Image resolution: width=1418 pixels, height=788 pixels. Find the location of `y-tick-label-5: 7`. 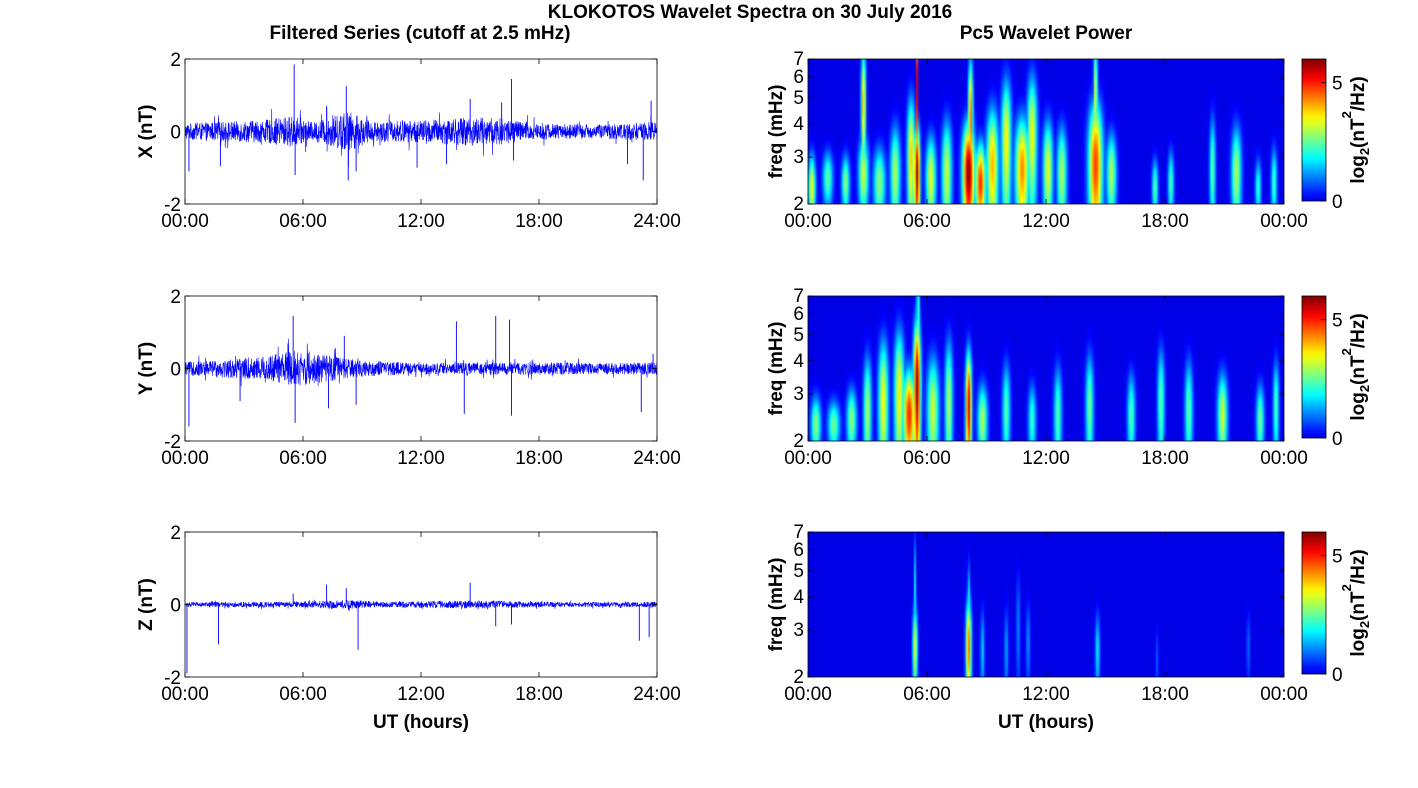

y-tick-label-5: 7 is located at coordinates (798, 532).